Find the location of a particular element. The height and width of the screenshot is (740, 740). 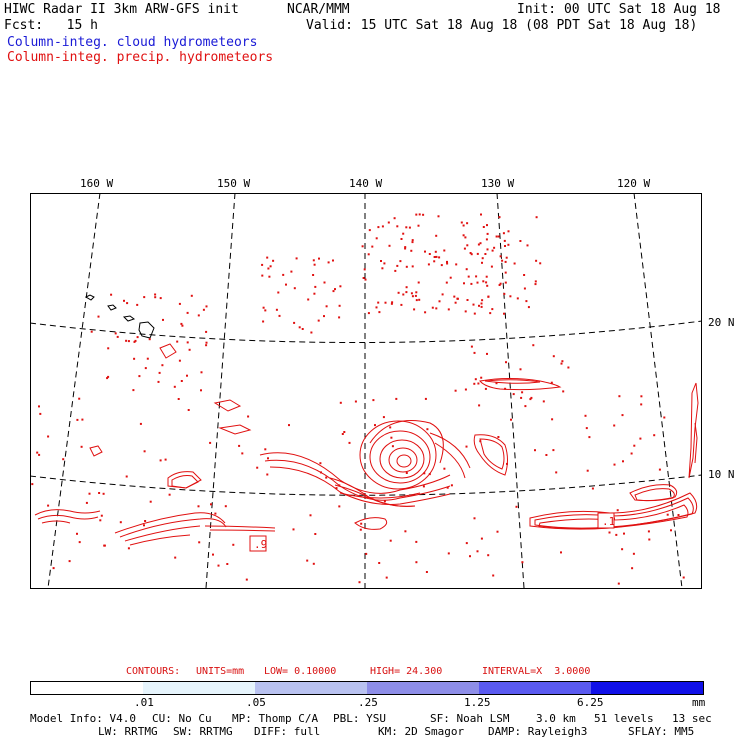

contours-units: UNITS=mm is located at coordinates (220, 671).